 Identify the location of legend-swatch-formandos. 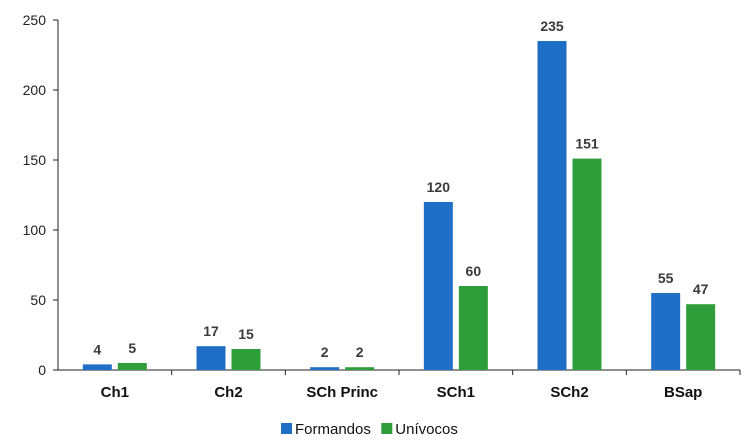
(286, 428).